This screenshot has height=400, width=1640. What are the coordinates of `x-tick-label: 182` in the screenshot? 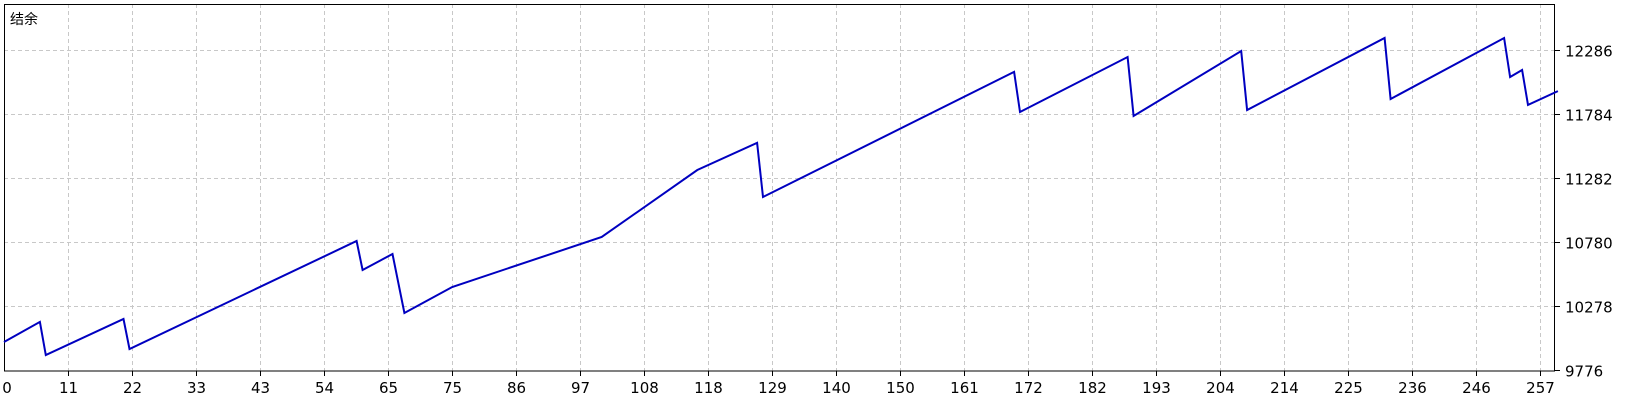 It's located at (1092, 388).